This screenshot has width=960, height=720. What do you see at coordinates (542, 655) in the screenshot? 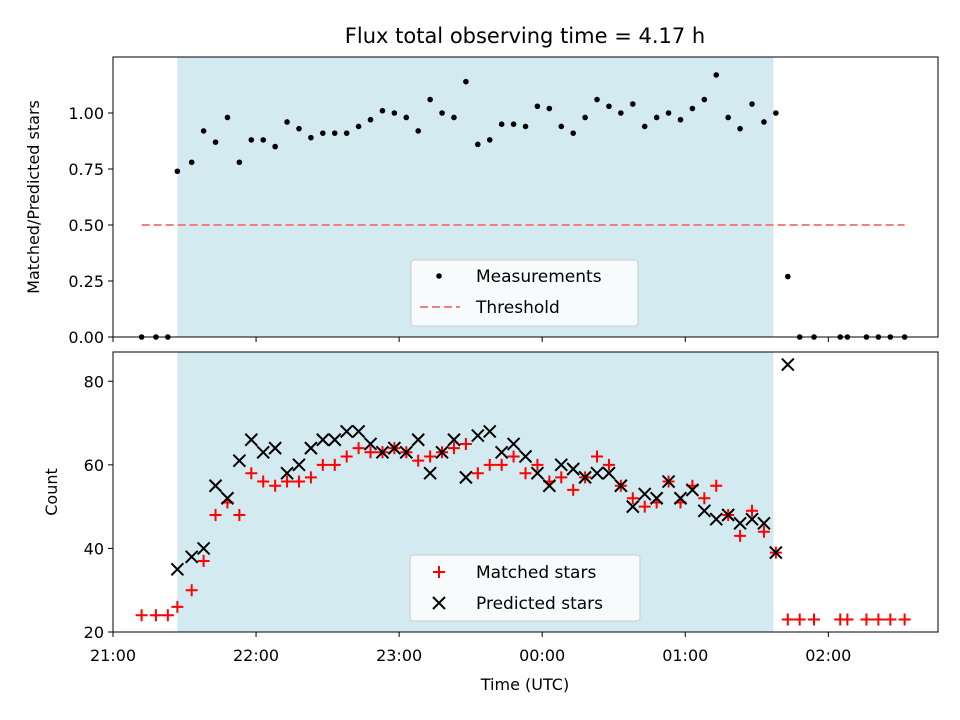
I see `x-tick-label-3: 00:00` at bounding box center [542, 655].